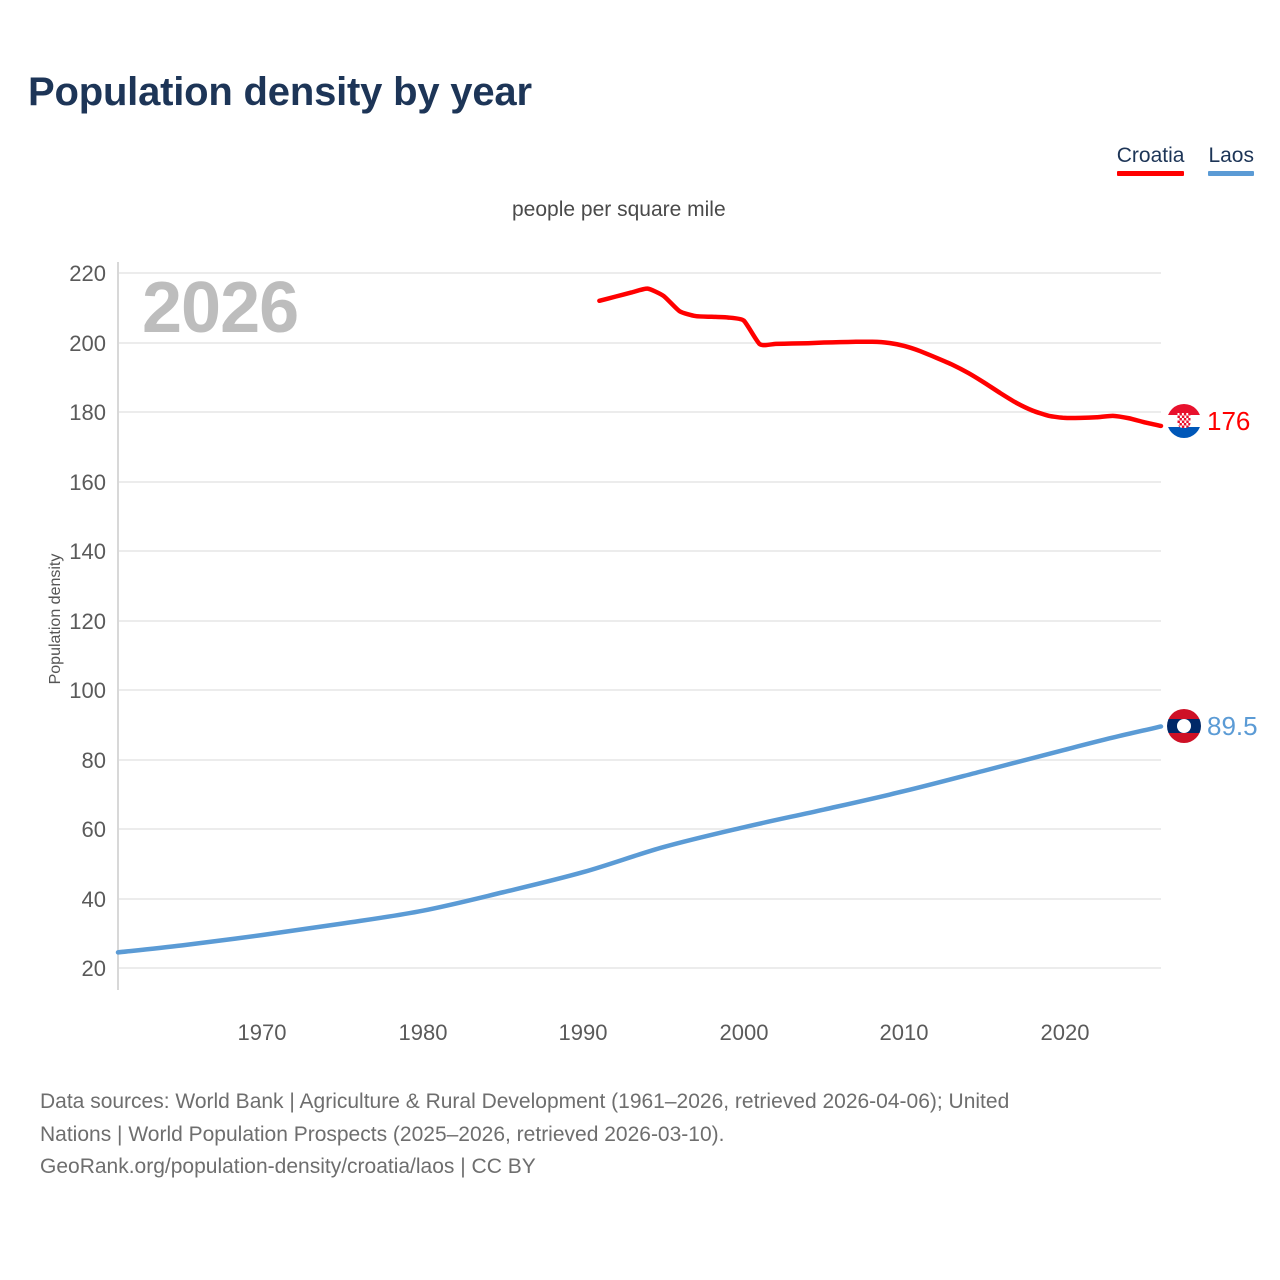  I want to click on x-tick-1970: 1970, so click(262, 1032).